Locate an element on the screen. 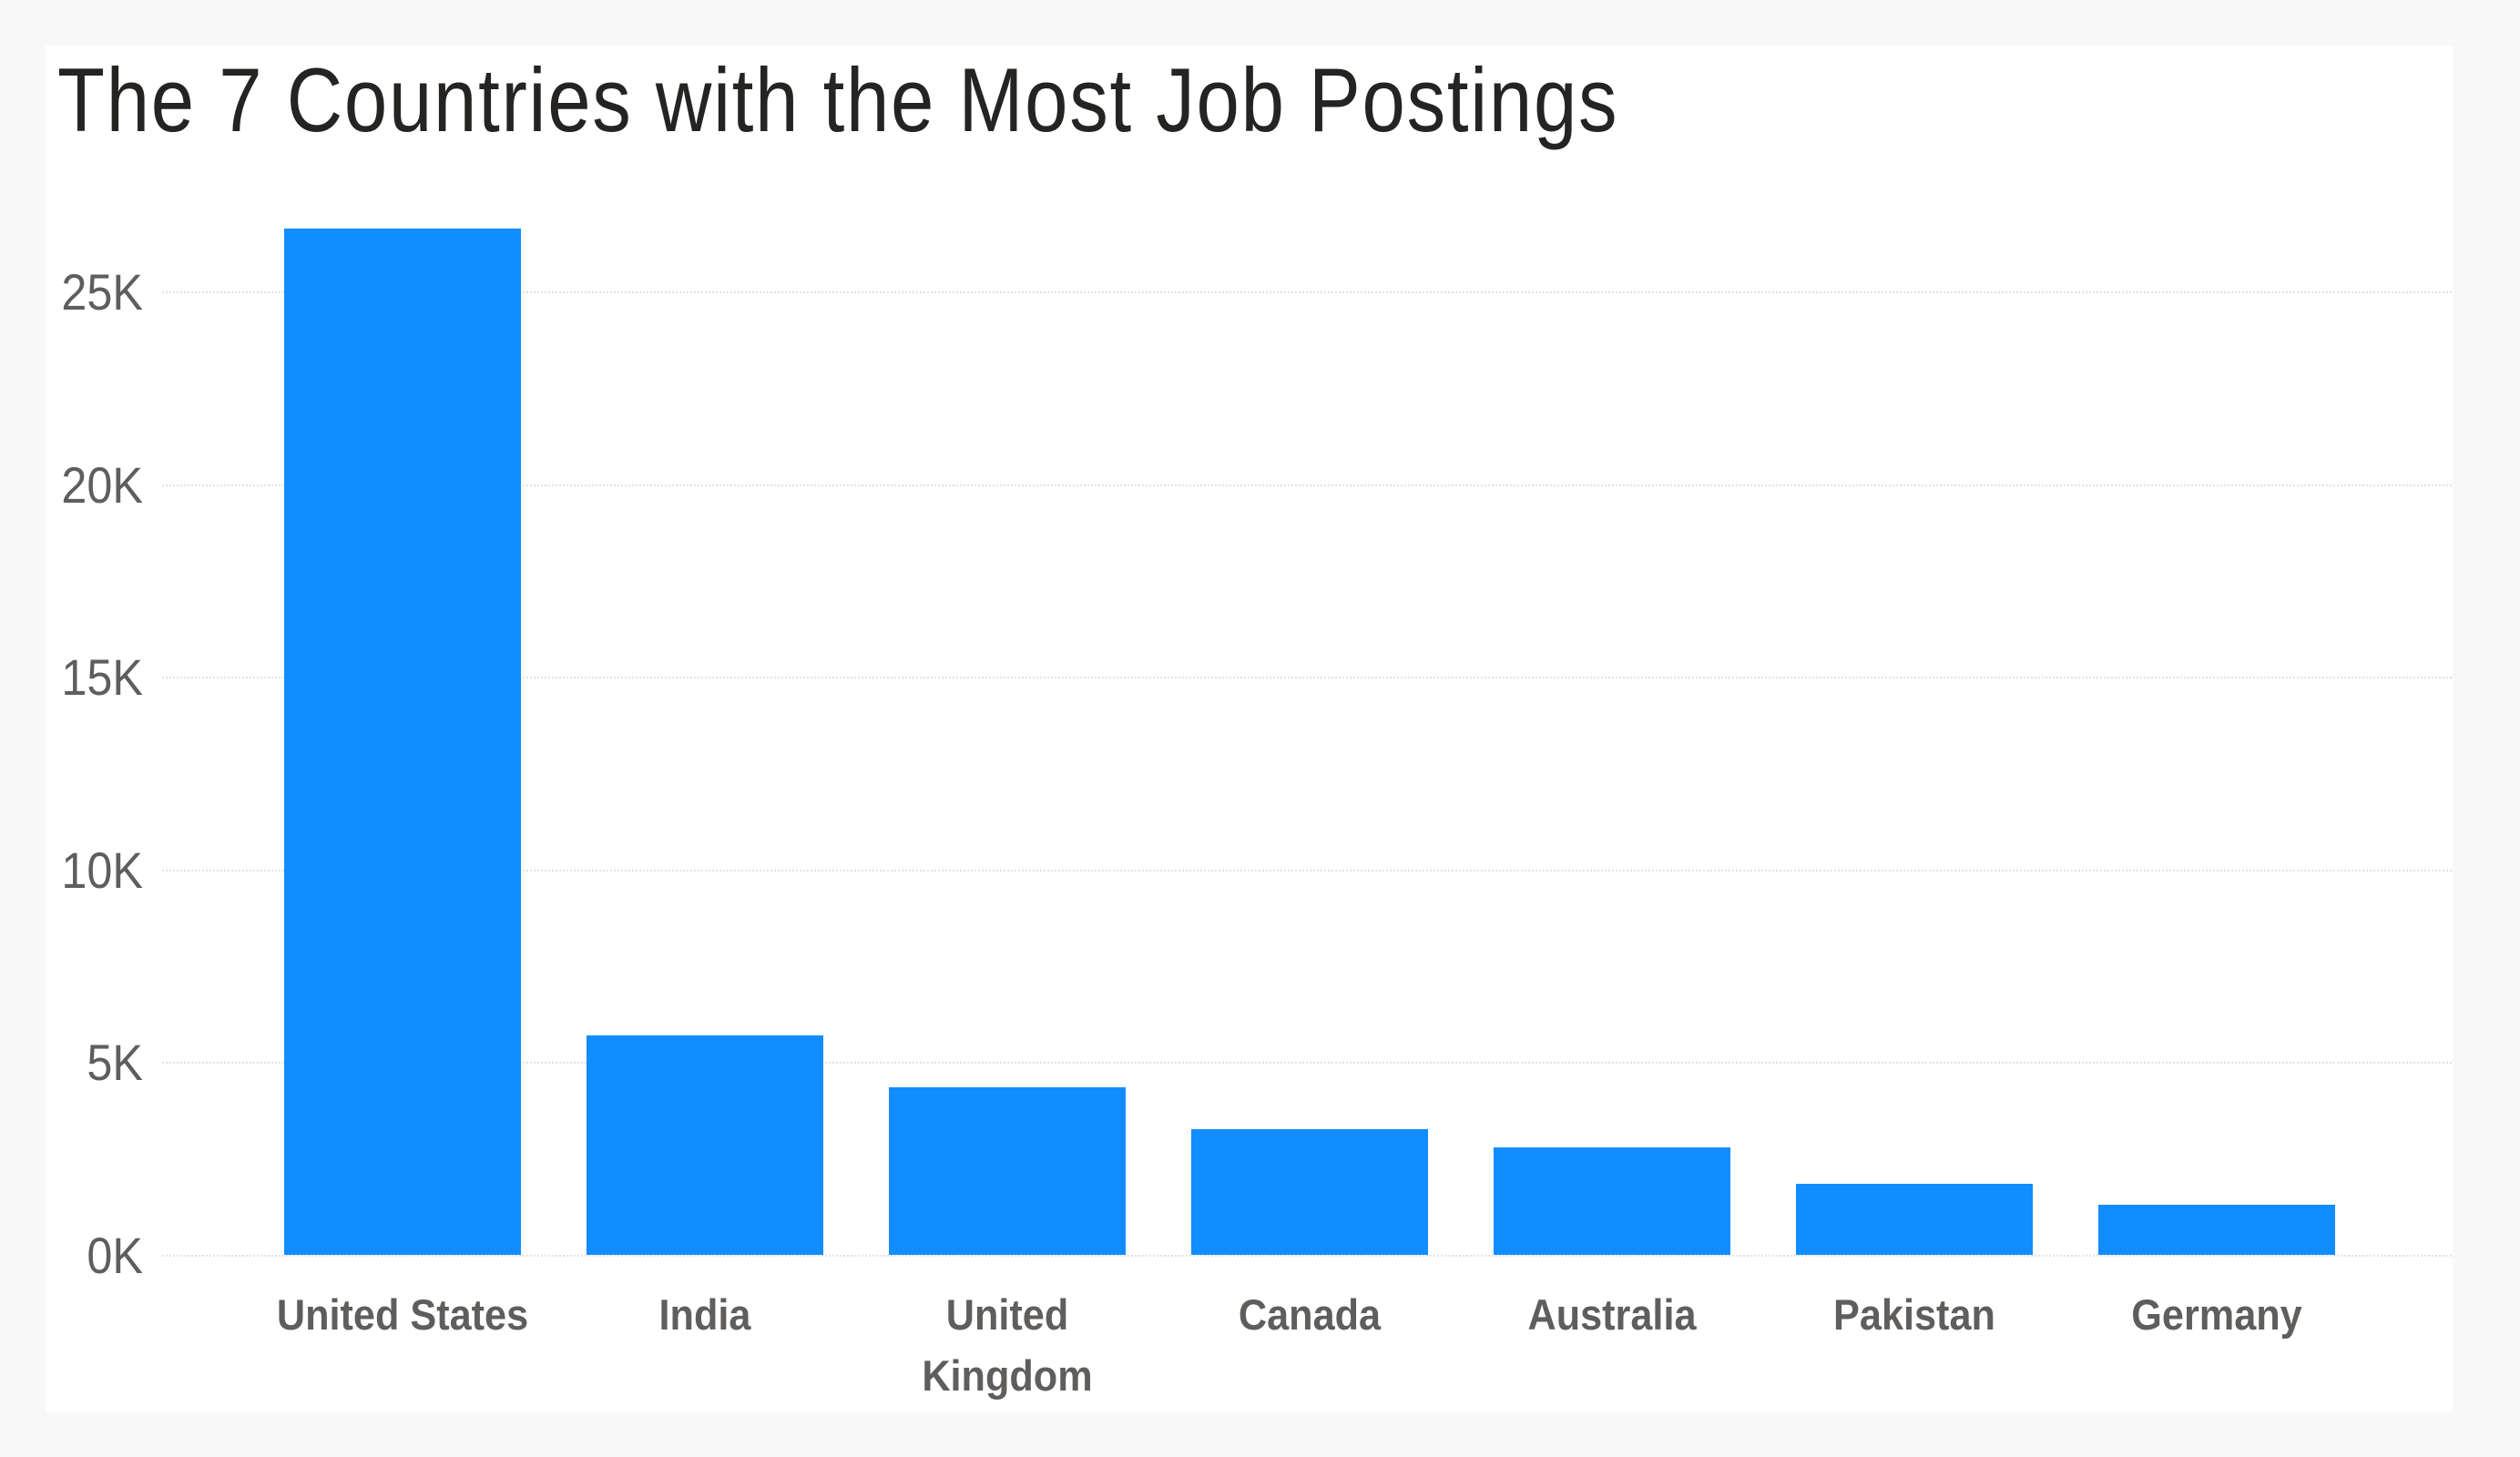  x-axis-label-line: India is located at coordinates (704, 1314).